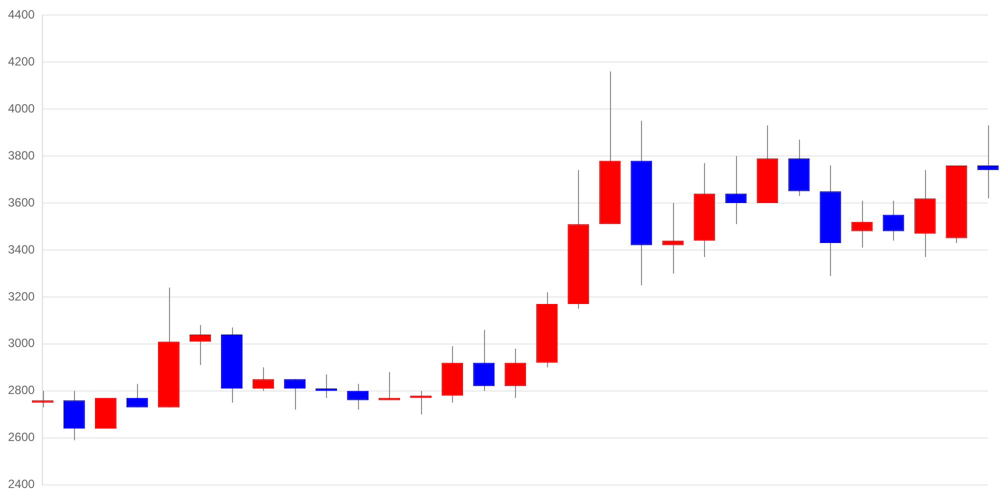 This screenshot has width=1000, height=500. What do you see at coordinates (22, 155) in the screenshot?
I see `y-tick-label: 3800` at bounding box center [22, 155].